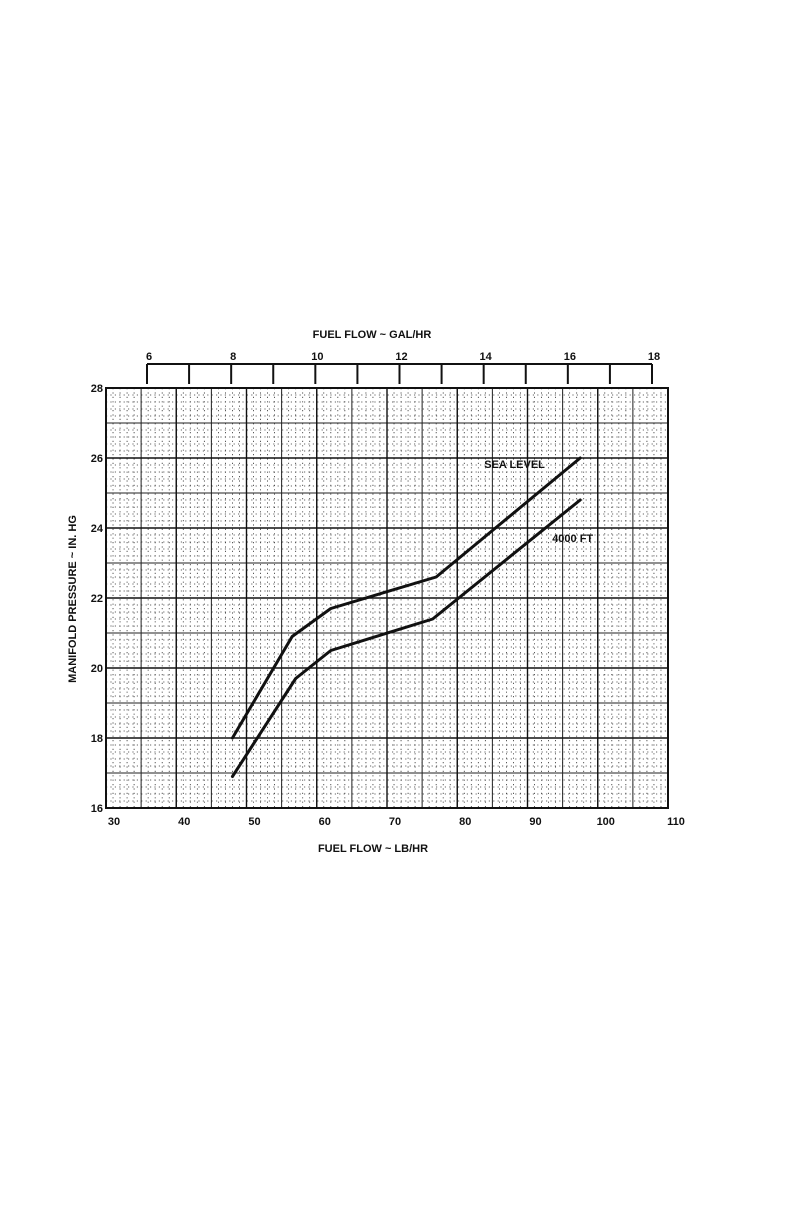  Describe the element at coordinates (486, 357) in the screenshot. I see `top-axis-tick-label: 14` at that location.